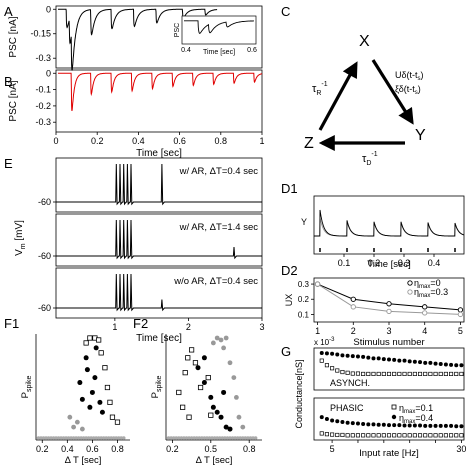 This screenshot has height=466, width=474. What do you see at coordinates (82, 429) in the screenshot?
I see `panel-f1-gray-point` at bounding box center [82, 429].